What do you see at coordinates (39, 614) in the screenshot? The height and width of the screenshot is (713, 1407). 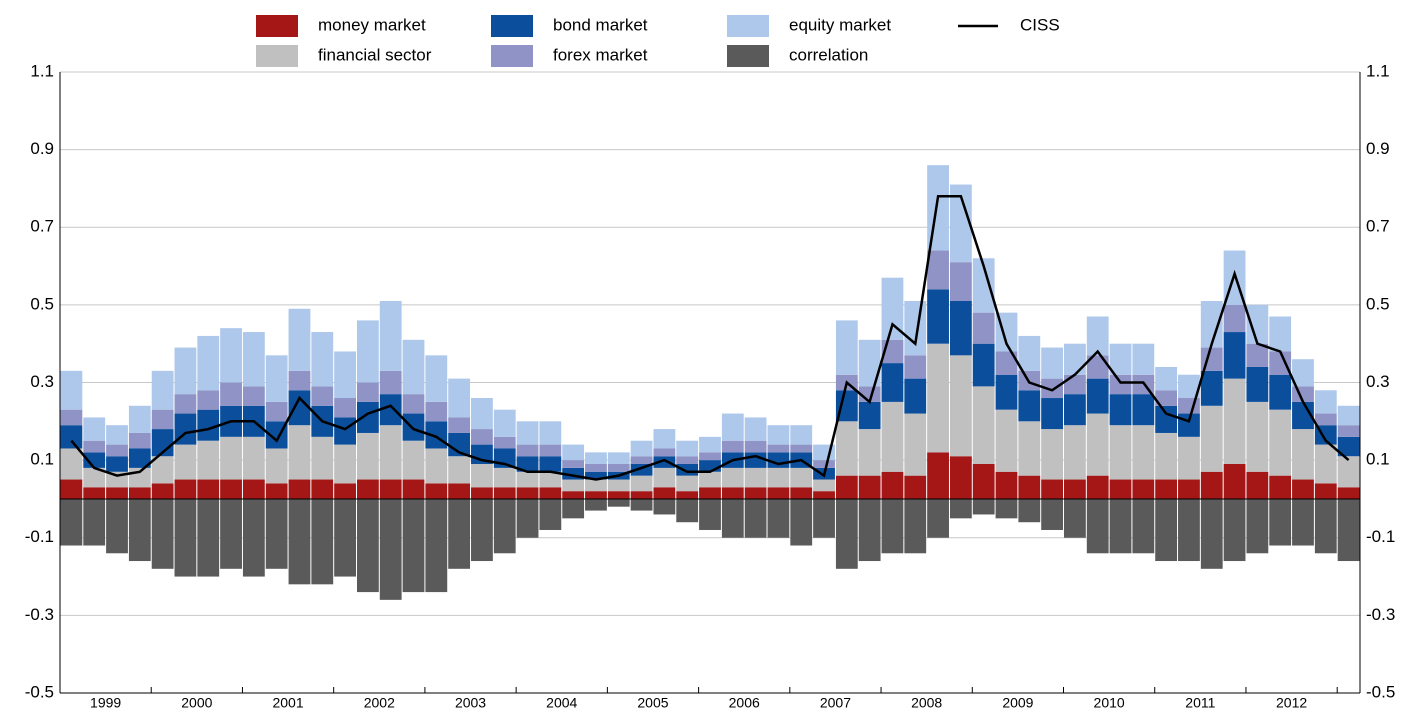 I see `y-tick-label: -0.3` at bounding box center [39, 614].